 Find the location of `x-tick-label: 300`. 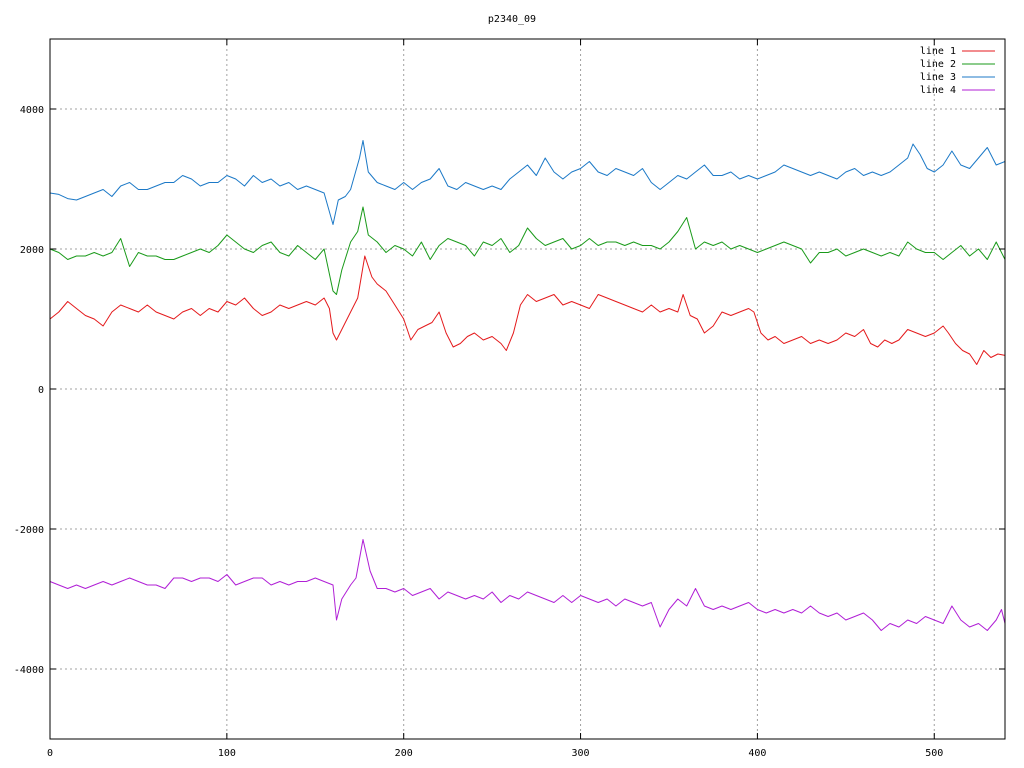

x-tick-label: 300 is located at coordinates (581, 753).